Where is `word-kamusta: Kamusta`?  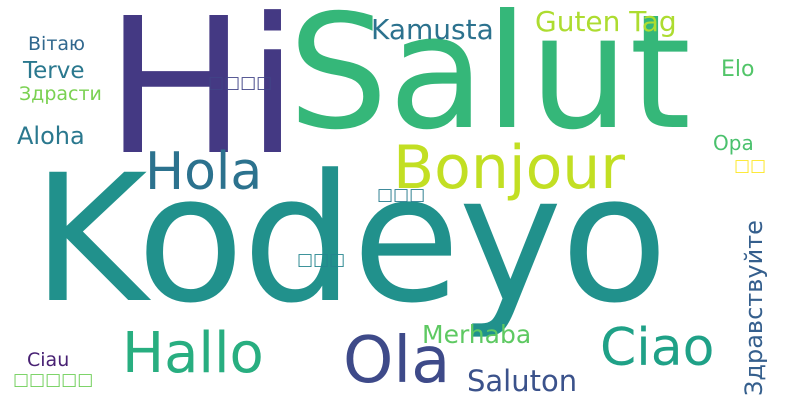 word-kamusta: Kamusta is located at coordinates (432, 29).